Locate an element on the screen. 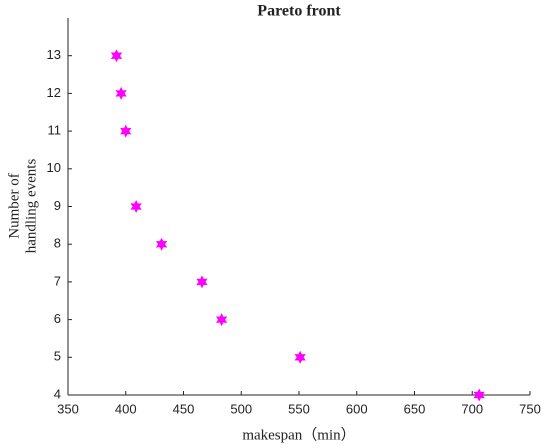 The width and height of the screenshot is (550, 448). y-axis-label: Number of handling events is located at coordinates (22, 206).